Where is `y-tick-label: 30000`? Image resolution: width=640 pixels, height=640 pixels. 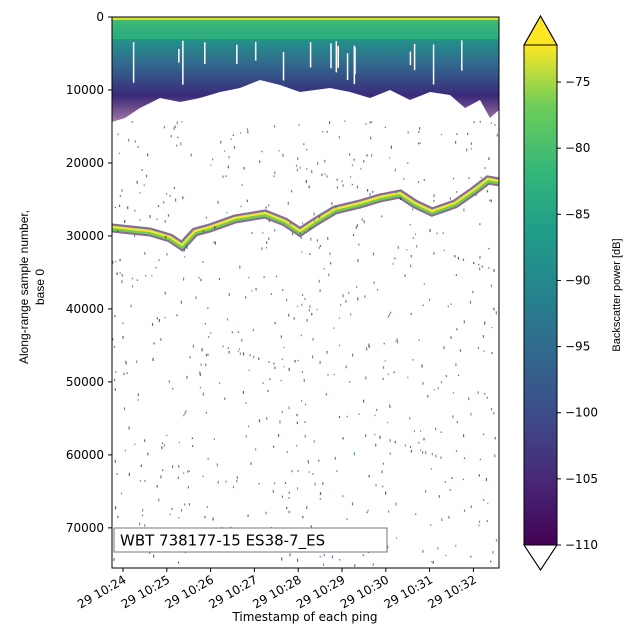
y-tick-label: 30000 is located at coordinates (85, 236).